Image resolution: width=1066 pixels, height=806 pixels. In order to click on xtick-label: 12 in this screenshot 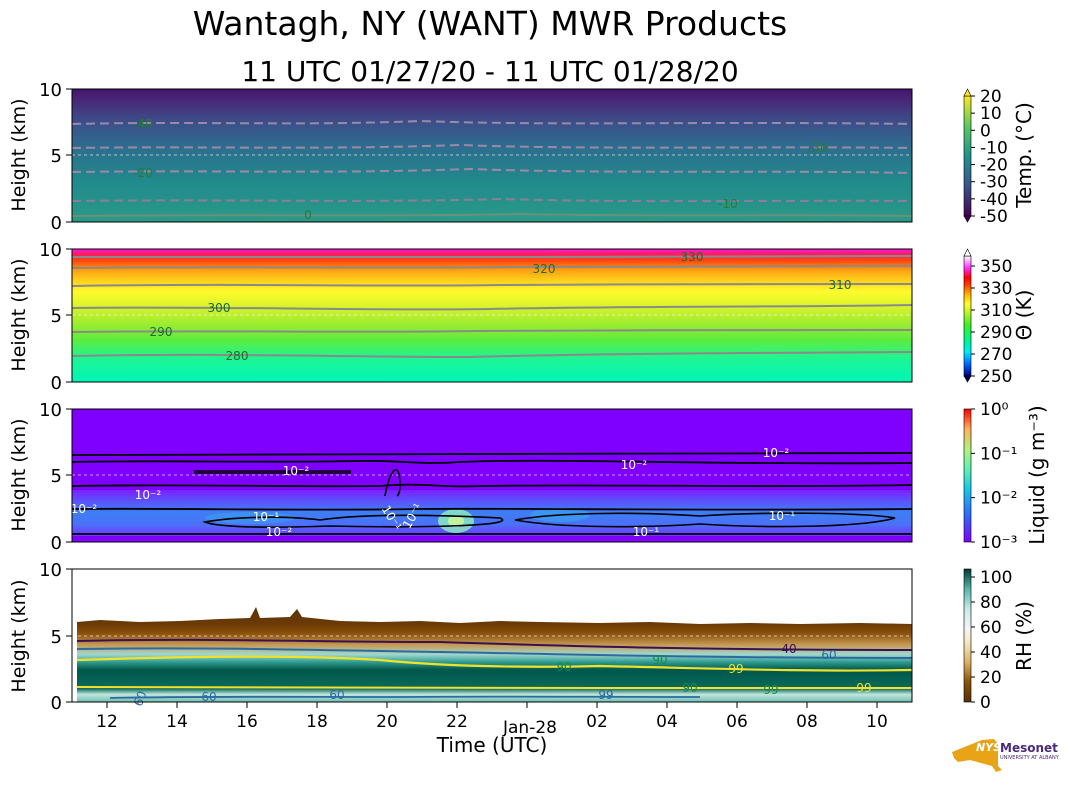, I will do `click(107, 722)`.